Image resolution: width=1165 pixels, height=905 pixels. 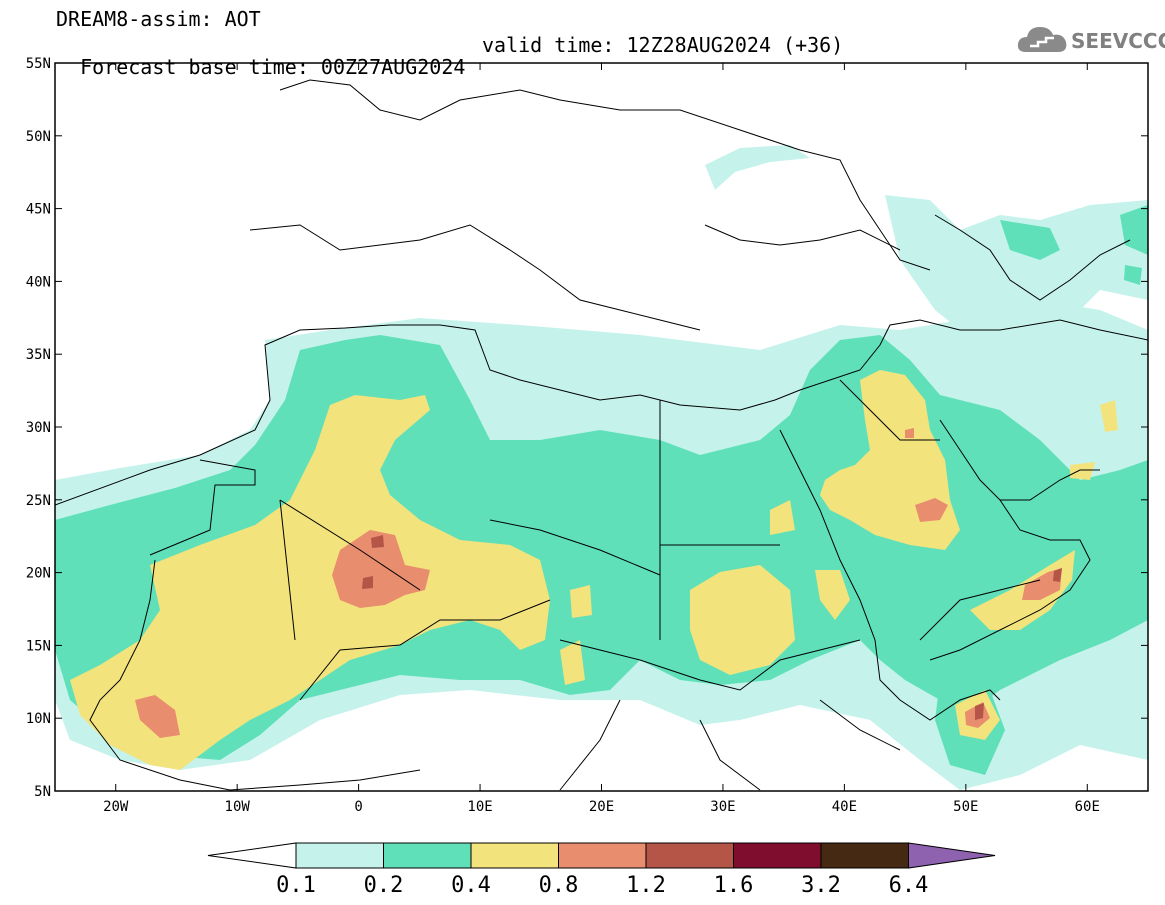 What do you see at coordinates (1042, 39) in the screenshot?
I see `cloud-icon` at bounding box center [1042, 39].